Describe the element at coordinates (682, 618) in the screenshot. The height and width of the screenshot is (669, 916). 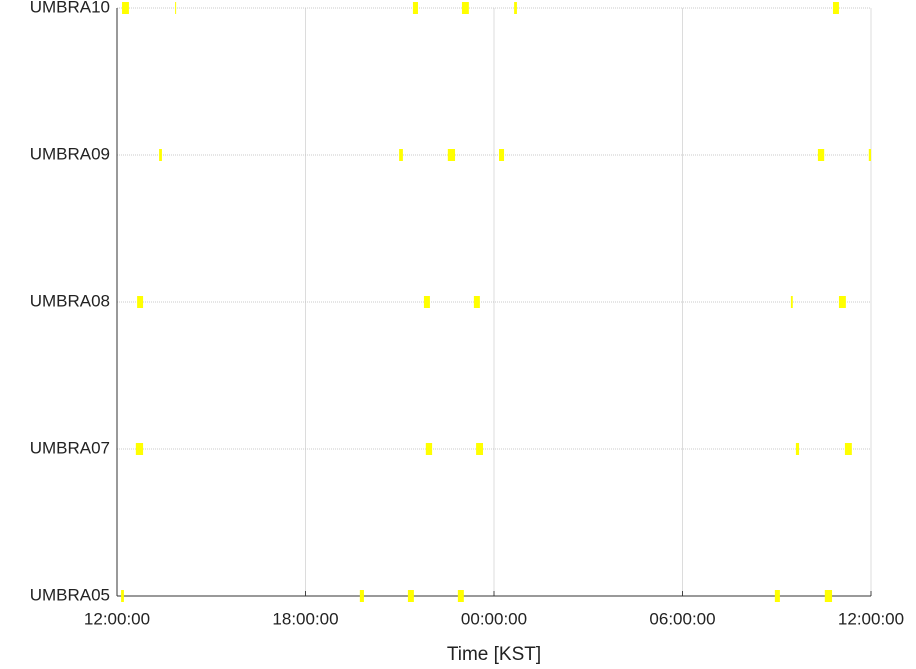
I see `x-tick-label: 06:00:00` at that location.